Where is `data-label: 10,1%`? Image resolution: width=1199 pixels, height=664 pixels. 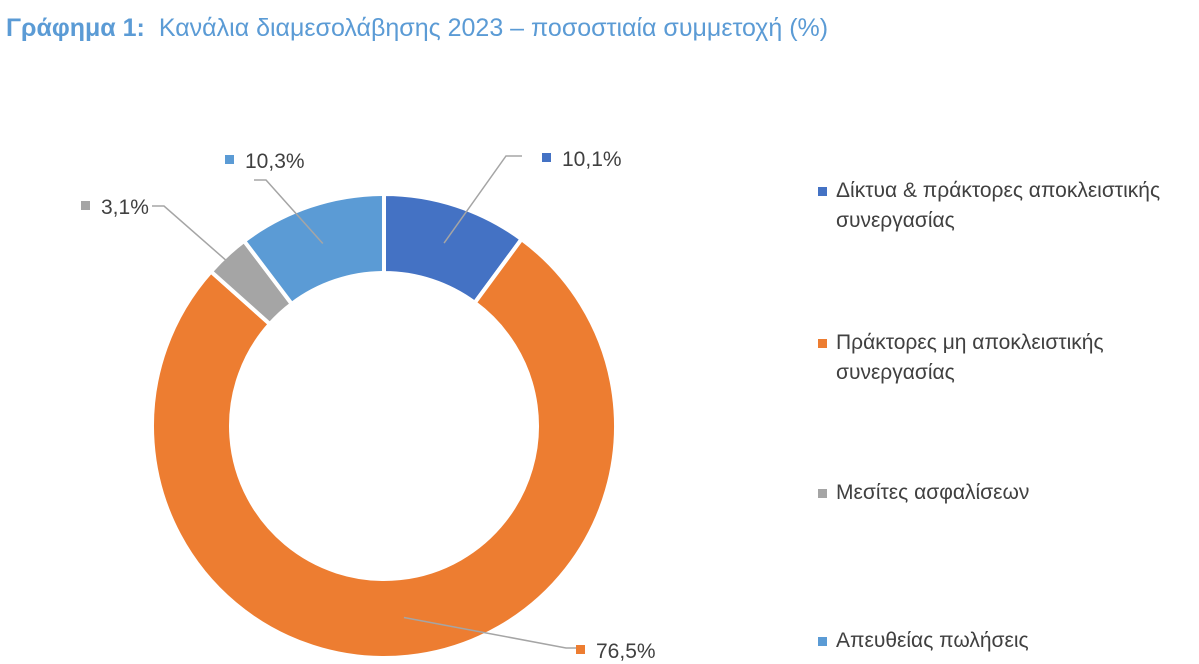 data-label: 10,1% is located at coordinates (592, 159).